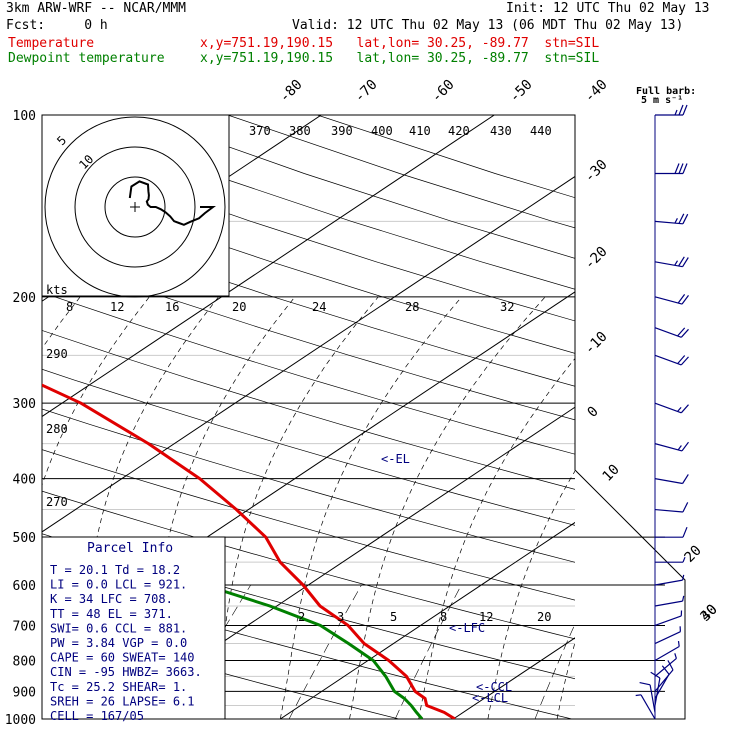  I want to click on hodograph-unit: kts, so click(57, 290).